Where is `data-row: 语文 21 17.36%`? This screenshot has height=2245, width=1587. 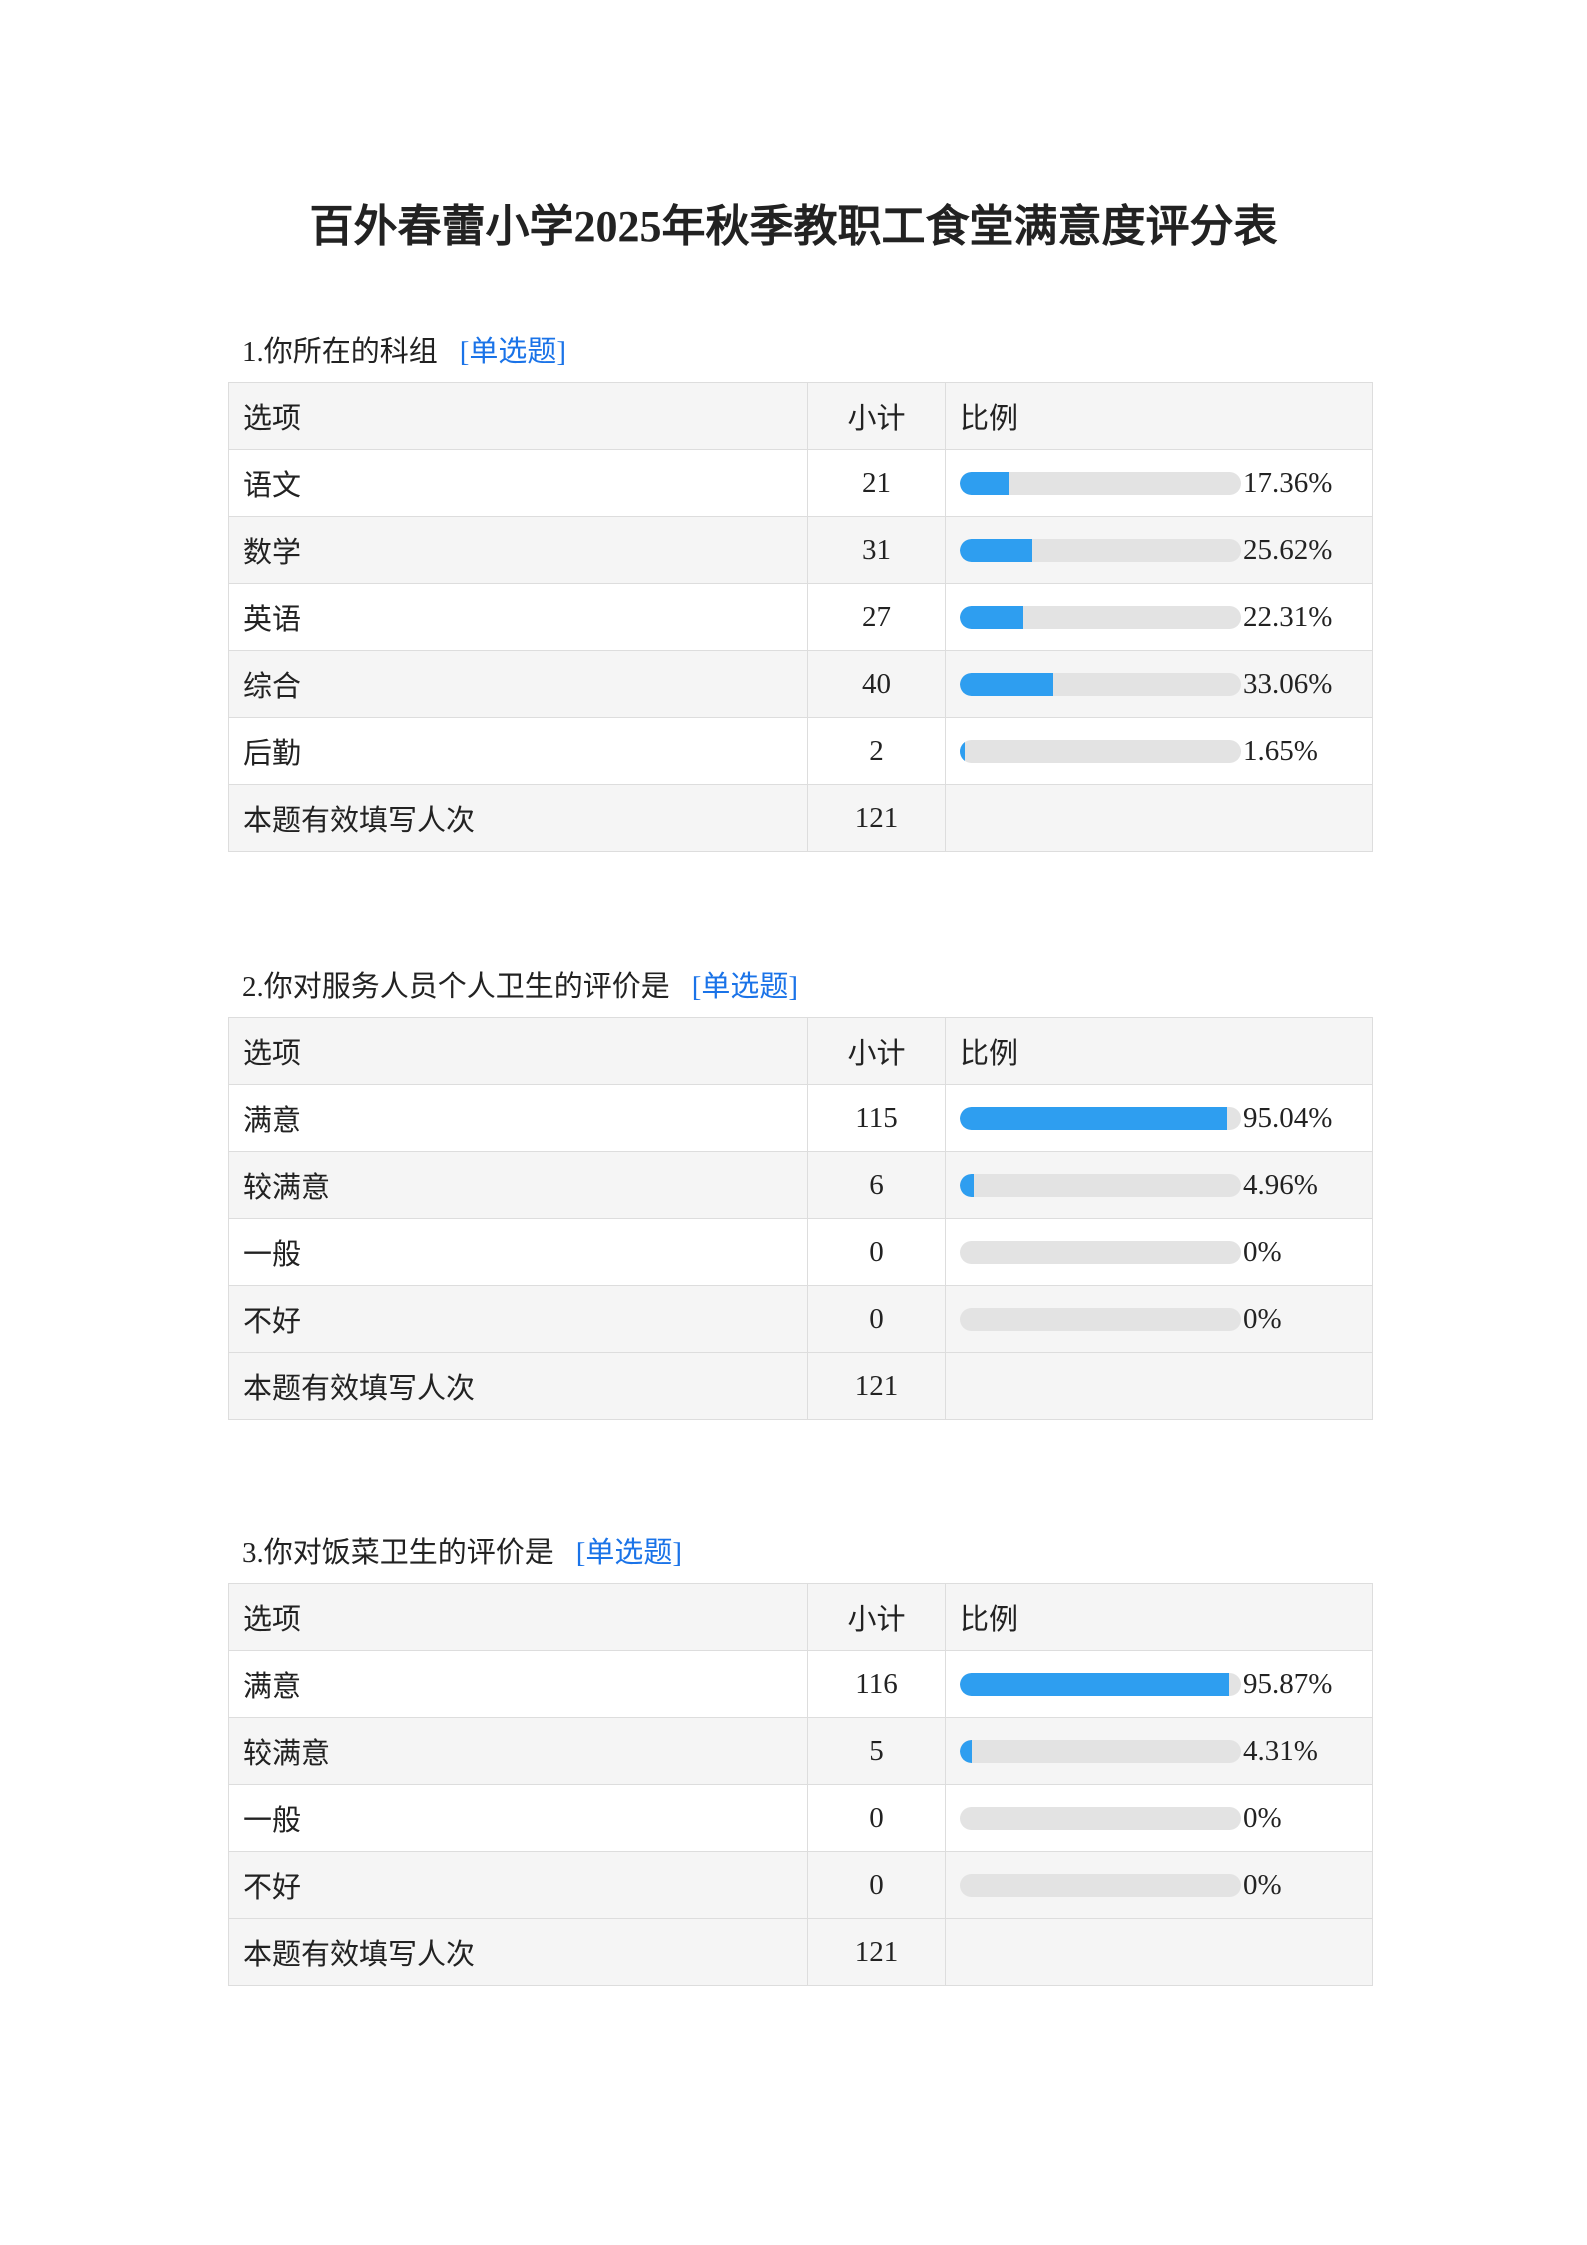 data-row: 语文 21 17.36% is located at coordinates (800, 483).